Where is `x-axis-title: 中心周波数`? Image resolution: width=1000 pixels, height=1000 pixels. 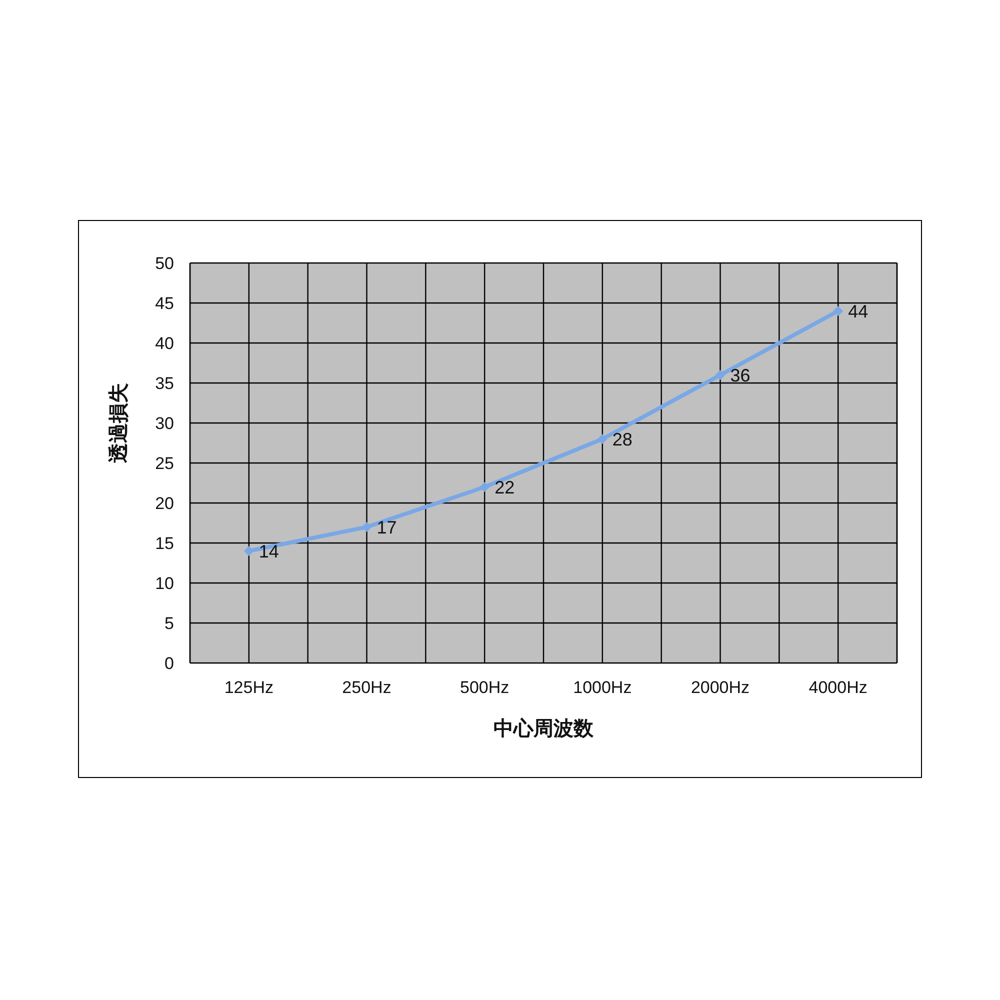
x-axis-title: 中心周波数 is located at coordinates (544, 728).